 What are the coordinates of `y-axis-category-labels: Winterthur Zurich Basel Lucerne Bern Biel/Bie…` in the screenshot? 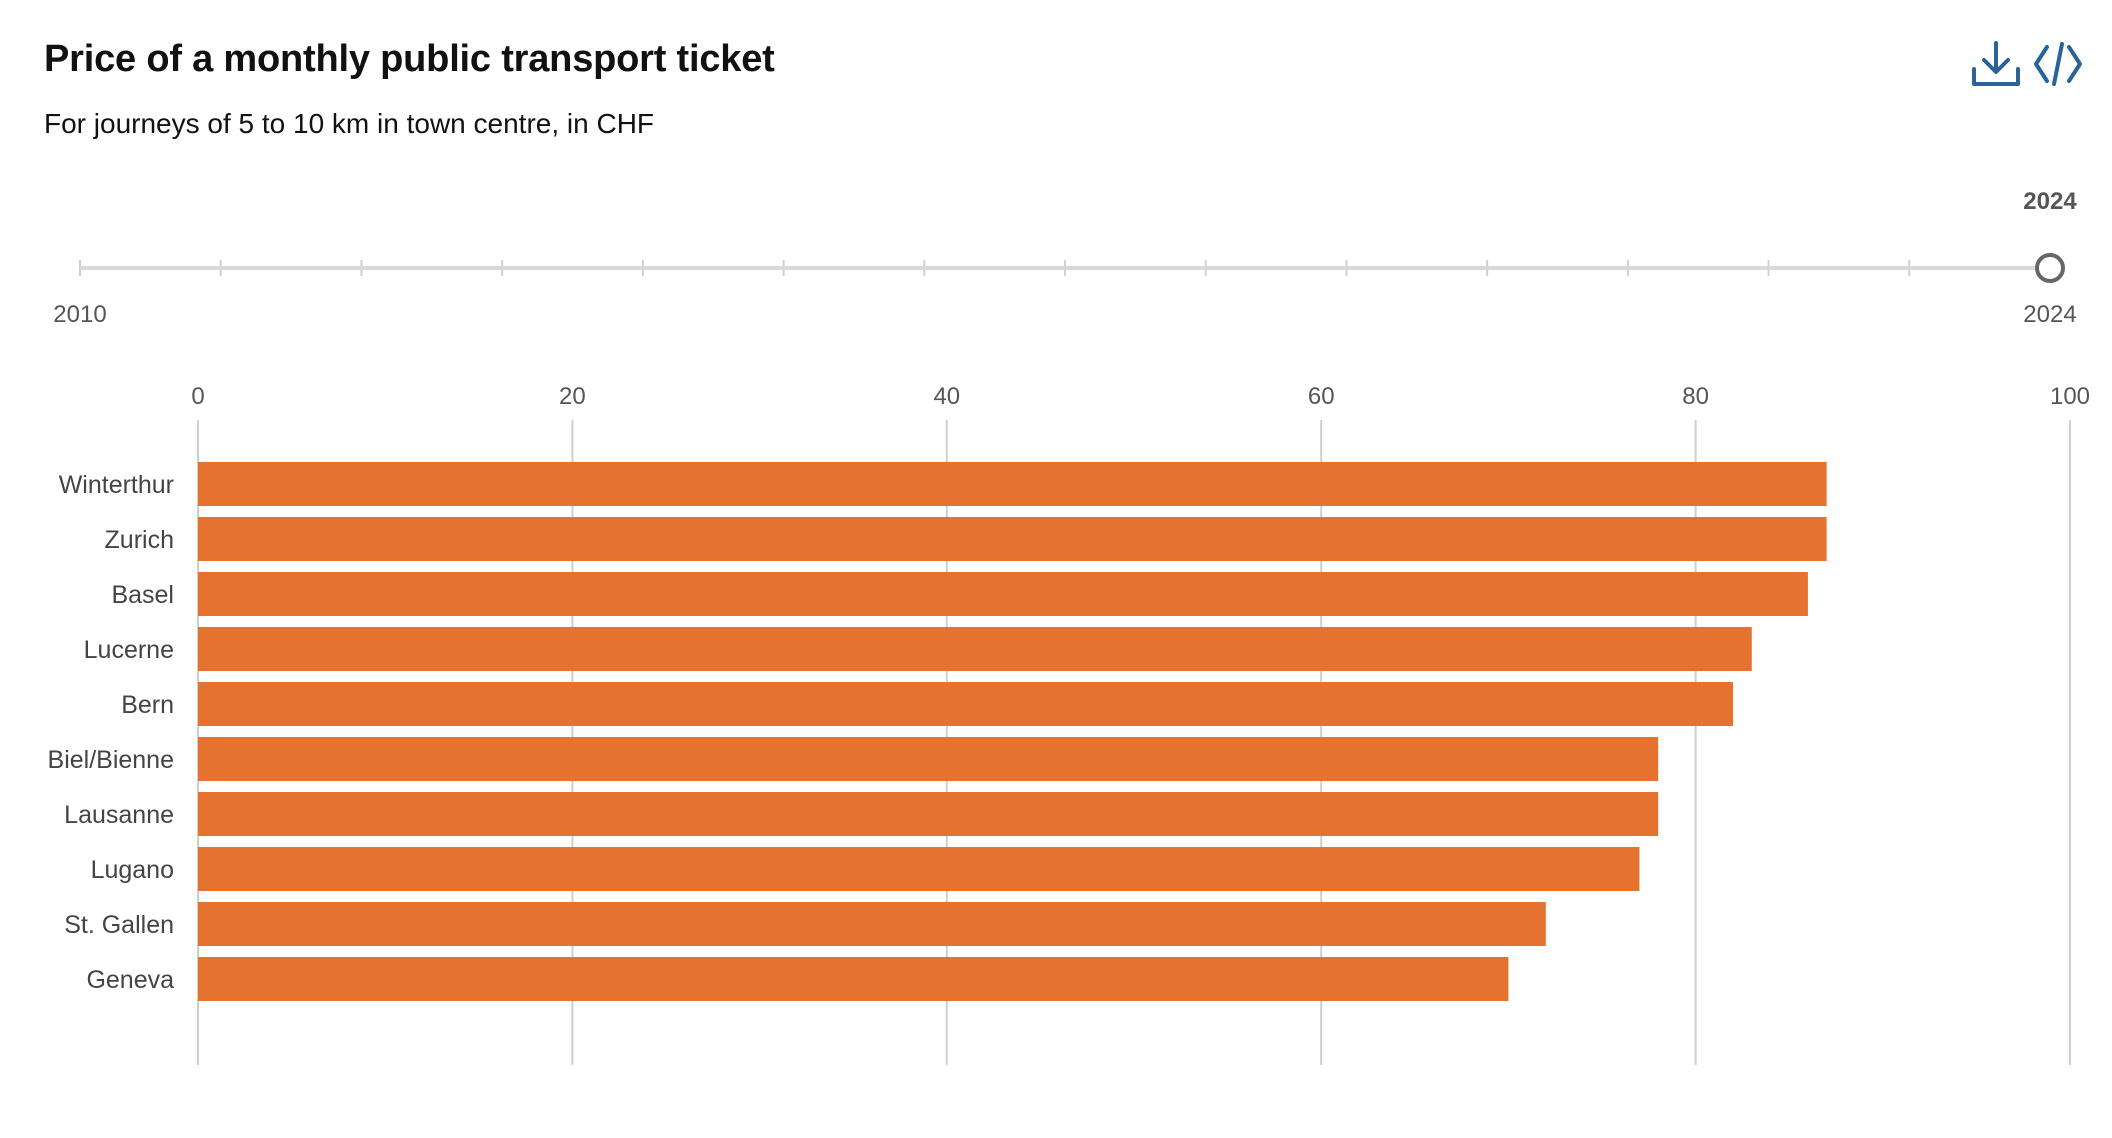 It's located at (111, 732).